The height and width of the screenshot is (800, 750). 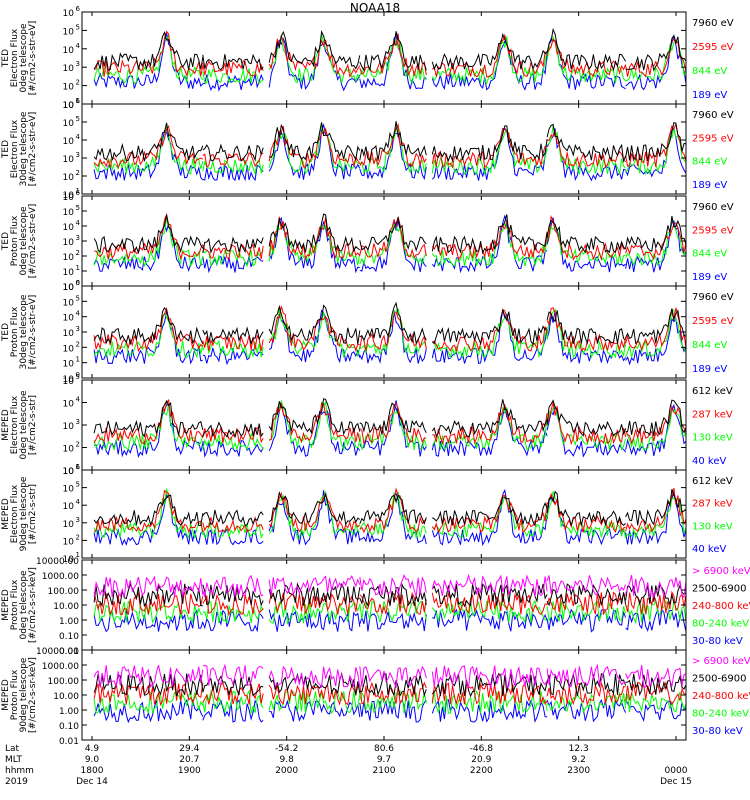 What do you see at coordinates (57, 562) in the screenshot?
I see `y-tick-label: 10000.00` at bounding box center [57, 562].